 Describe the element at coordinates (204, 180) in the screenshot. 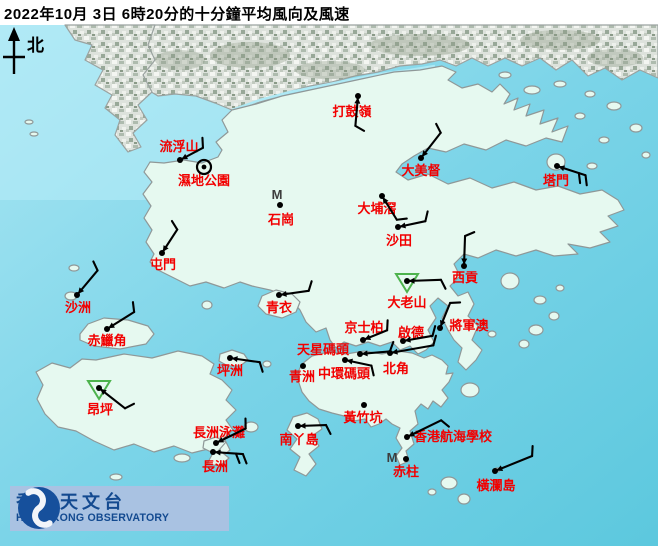

I see `station-label-1: 濕地公園` at that location.